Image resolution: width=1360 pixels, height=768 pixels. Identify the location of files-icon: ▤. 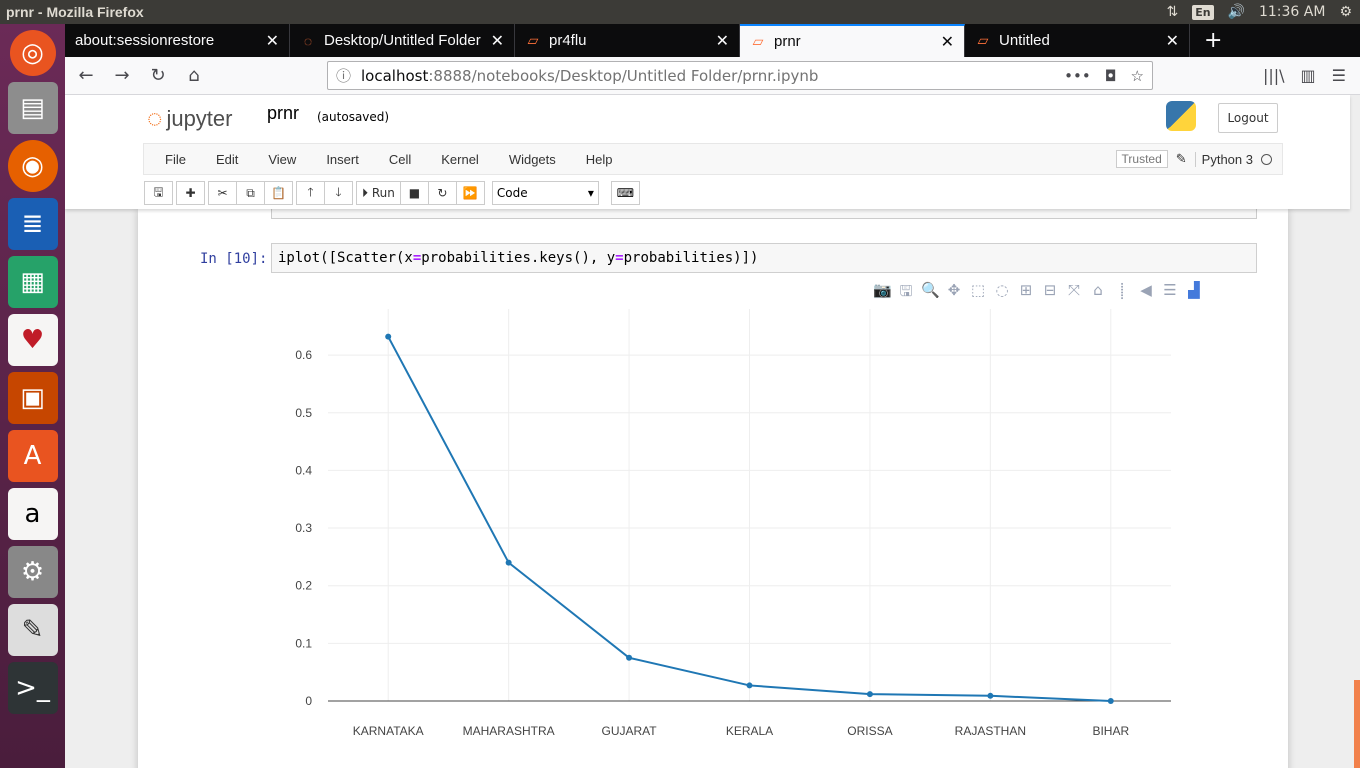
(32, 108).